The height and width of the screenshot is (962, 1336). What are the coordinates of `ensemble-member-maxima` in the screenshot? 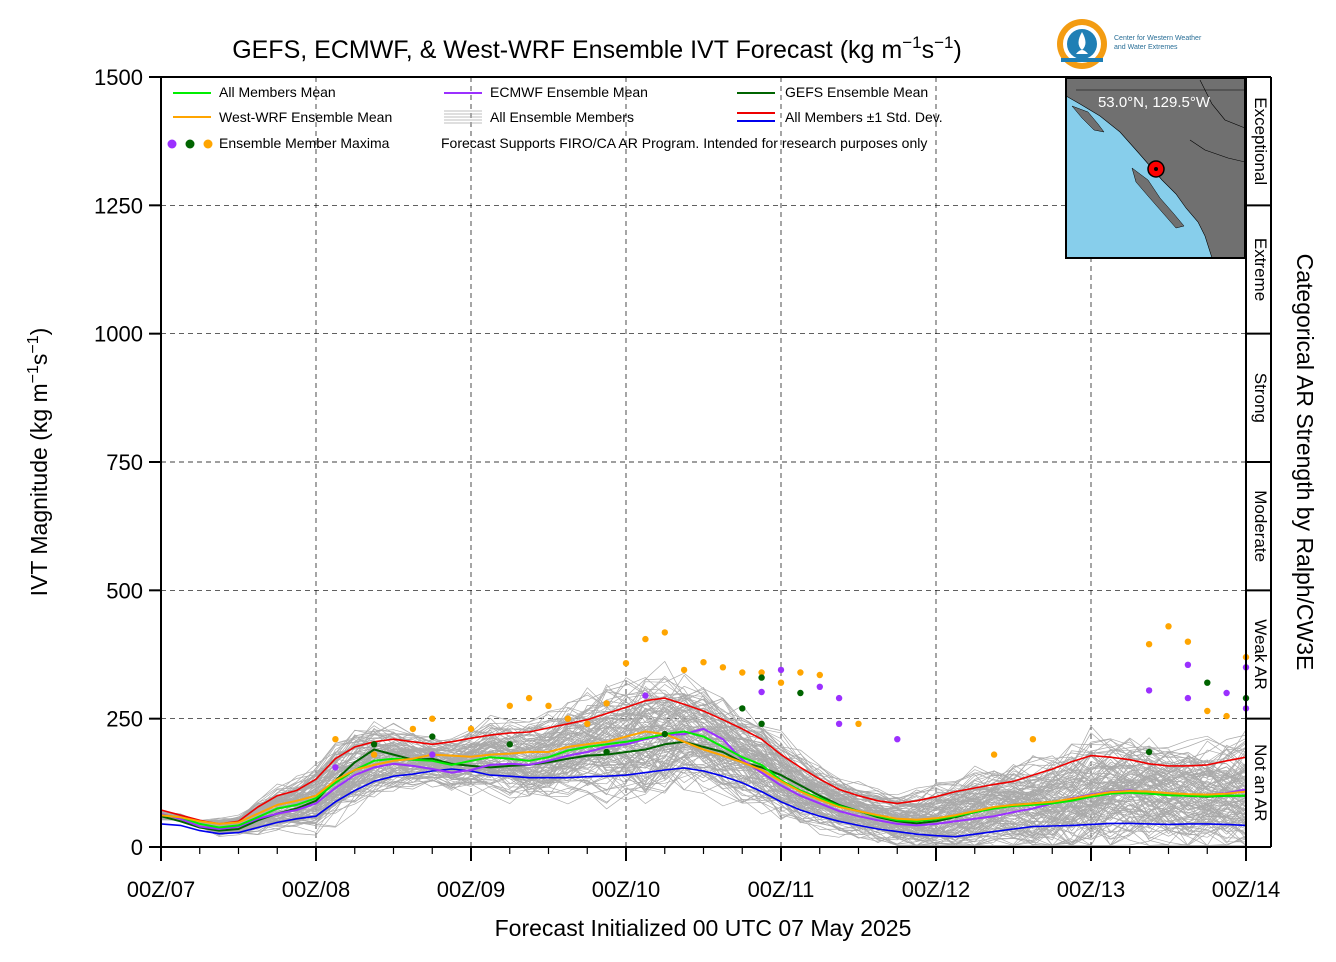 It's located at (791, 697).